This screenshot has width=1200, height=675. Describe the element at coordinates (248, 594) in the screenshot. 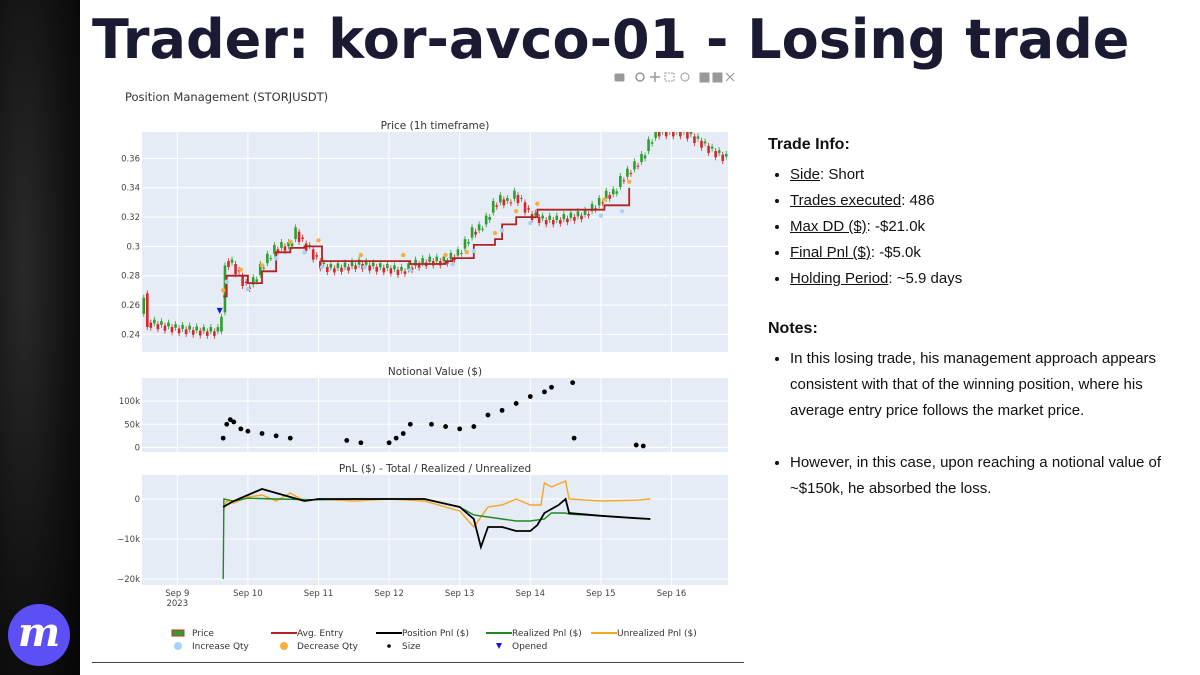

I see `x-tick-label: Sep 10` at that location.